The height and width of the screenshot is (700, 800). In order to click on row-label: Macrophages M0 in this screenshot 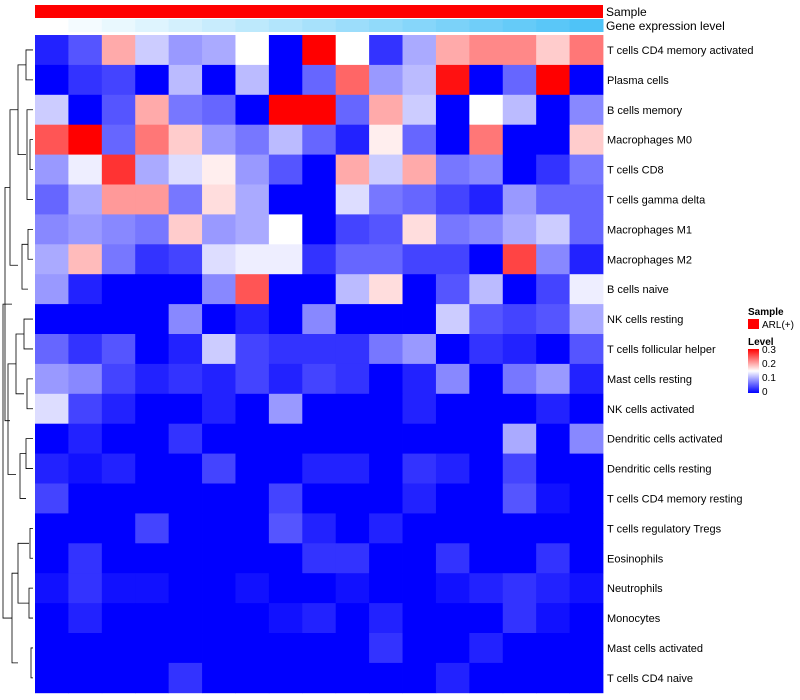, I will do `click(649, 141)`.